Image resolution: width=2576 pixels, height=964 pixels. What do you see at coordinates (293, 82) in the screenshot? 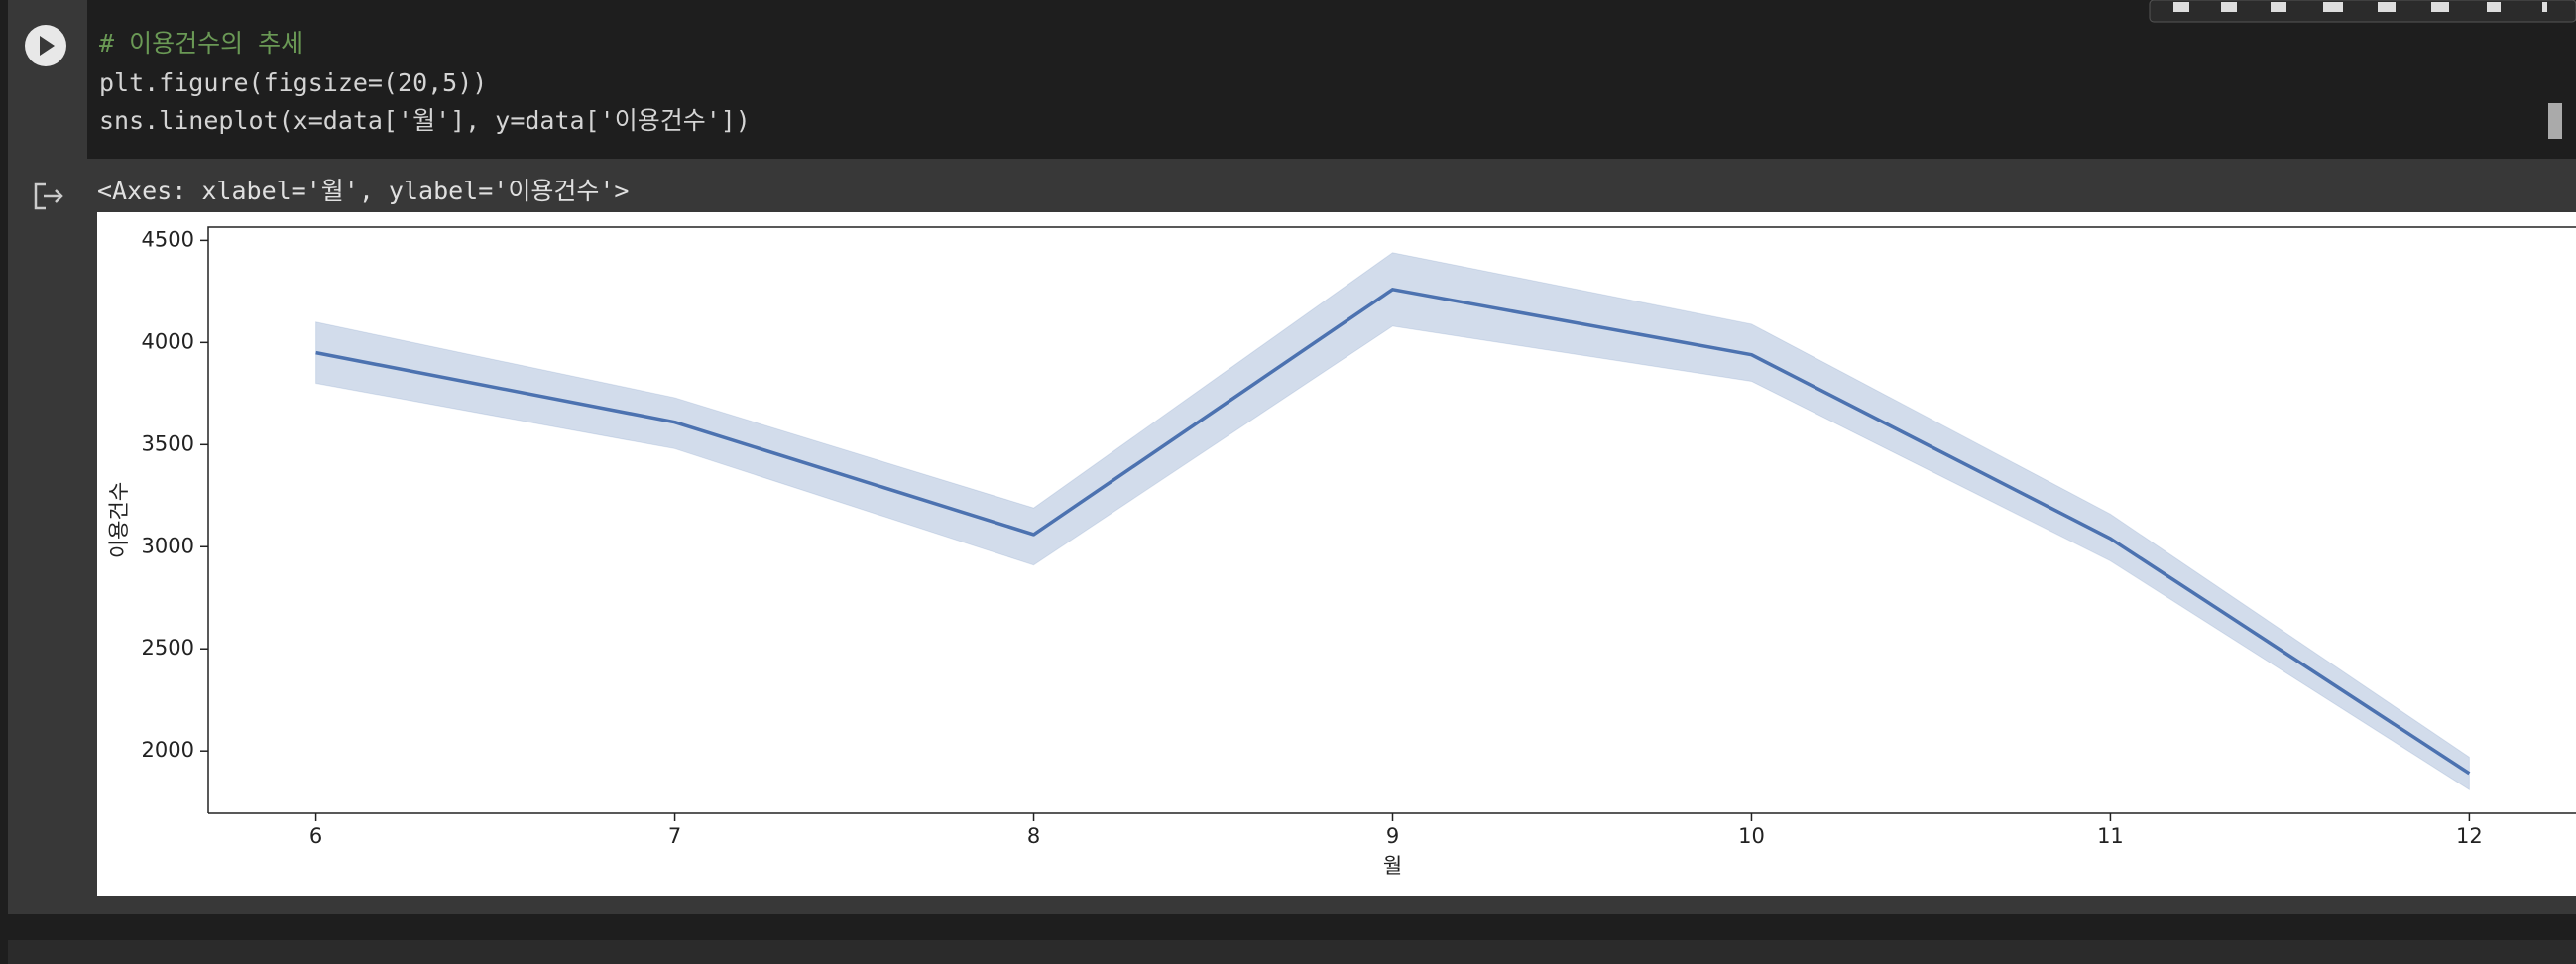
I see `code-line: plt.figure(figsize=(20,5))` at bounding box center [293, 82].